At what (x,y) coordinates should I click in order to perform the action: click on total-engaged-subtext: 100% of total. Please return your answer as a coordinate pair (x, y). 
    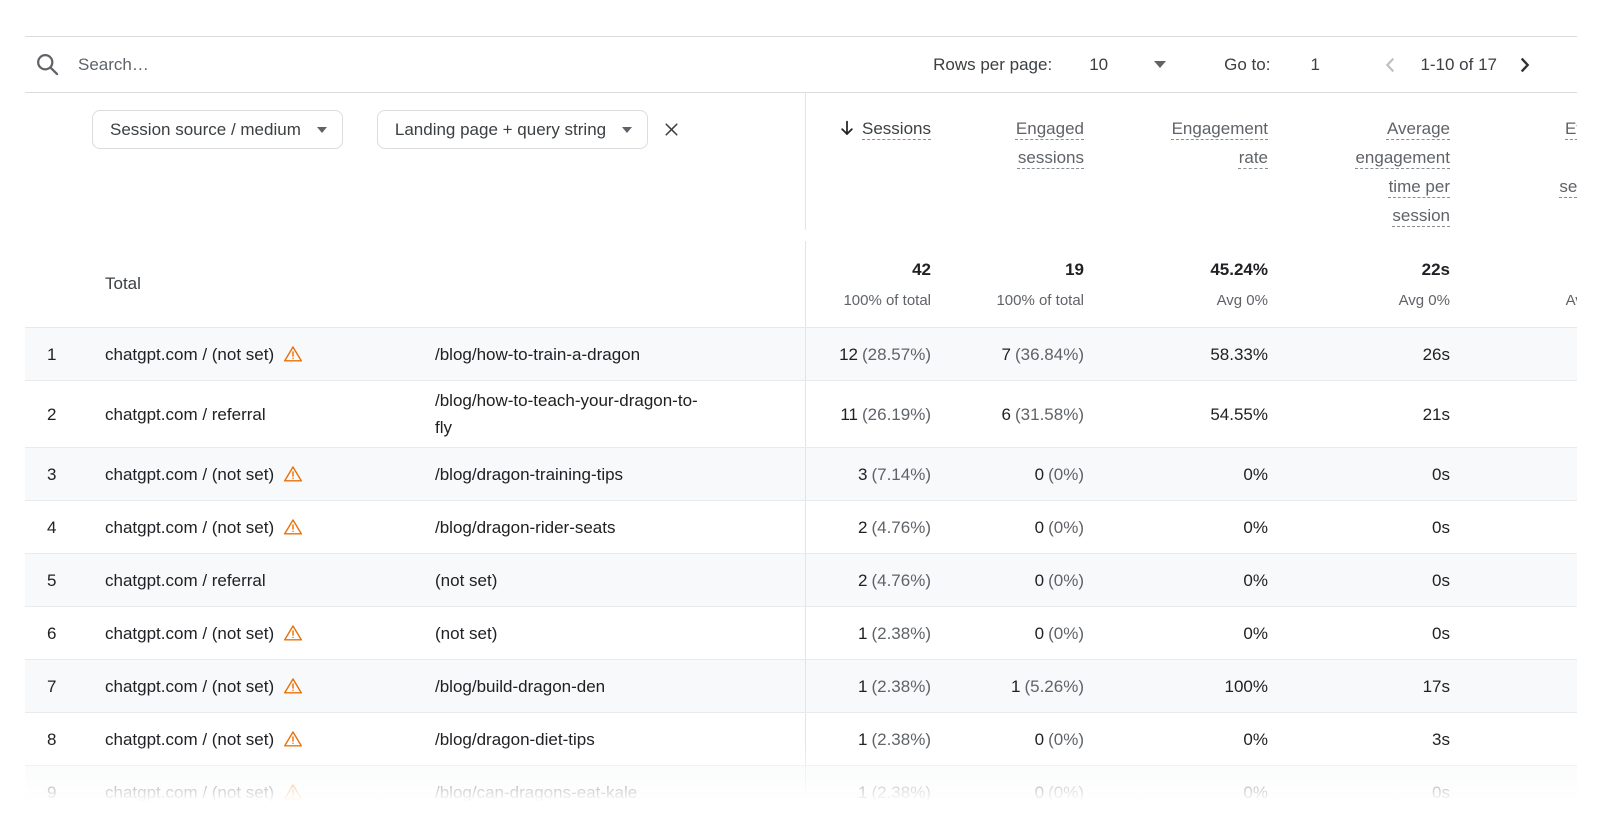
    Looking at the image, I should click on (1040, 300).